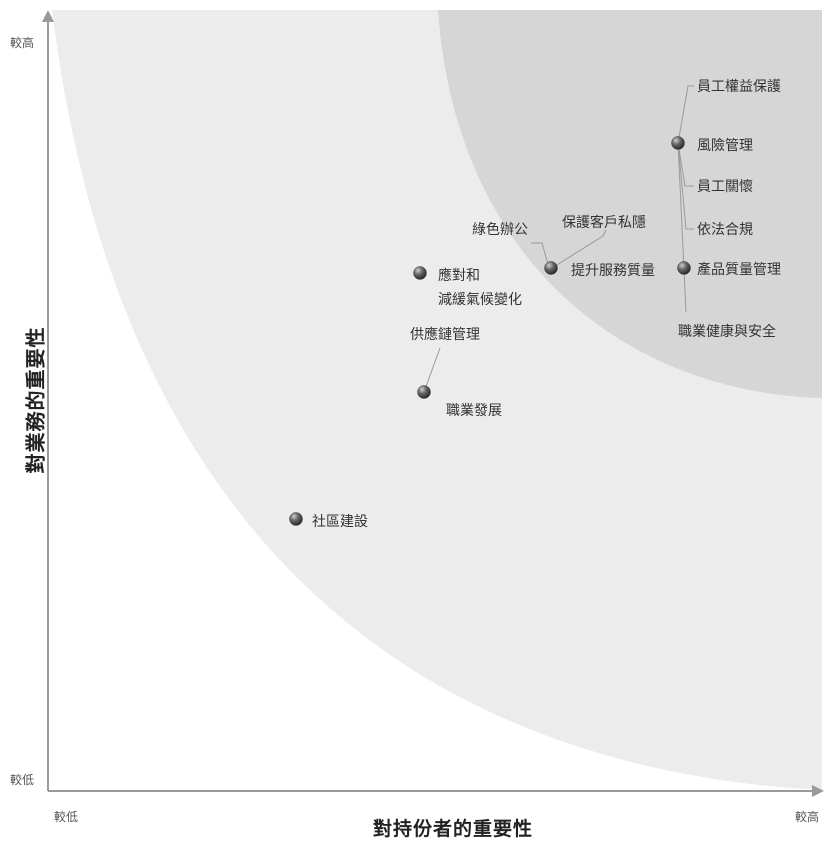 This screenshot has height=841, width=827. What do you see at coordinates (685, 164) in the screenshot?
I see `leader-line-employee-care` at bounding box center [685, 164].